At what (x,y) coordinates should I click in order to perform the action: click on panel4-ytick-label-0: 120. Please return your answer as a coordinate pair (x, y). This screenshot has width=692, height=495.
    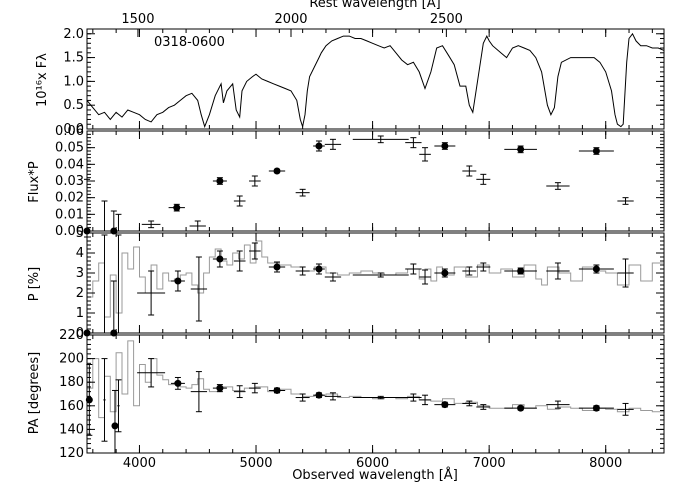
    Looking at the image, I should click on (71, 453).